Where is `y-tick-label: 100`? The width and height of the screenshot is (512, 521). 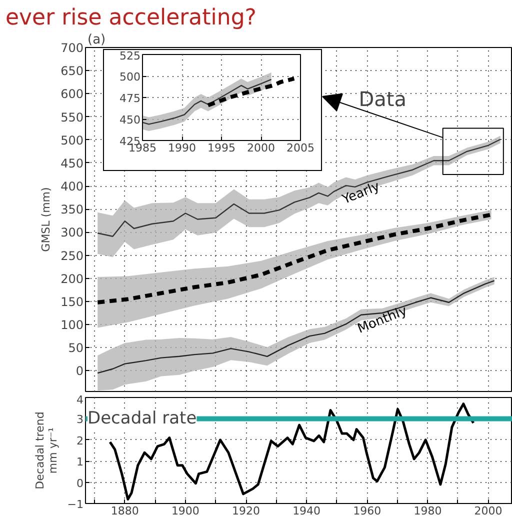
y-tick-label: 100 is located at coordinates (72, 325).